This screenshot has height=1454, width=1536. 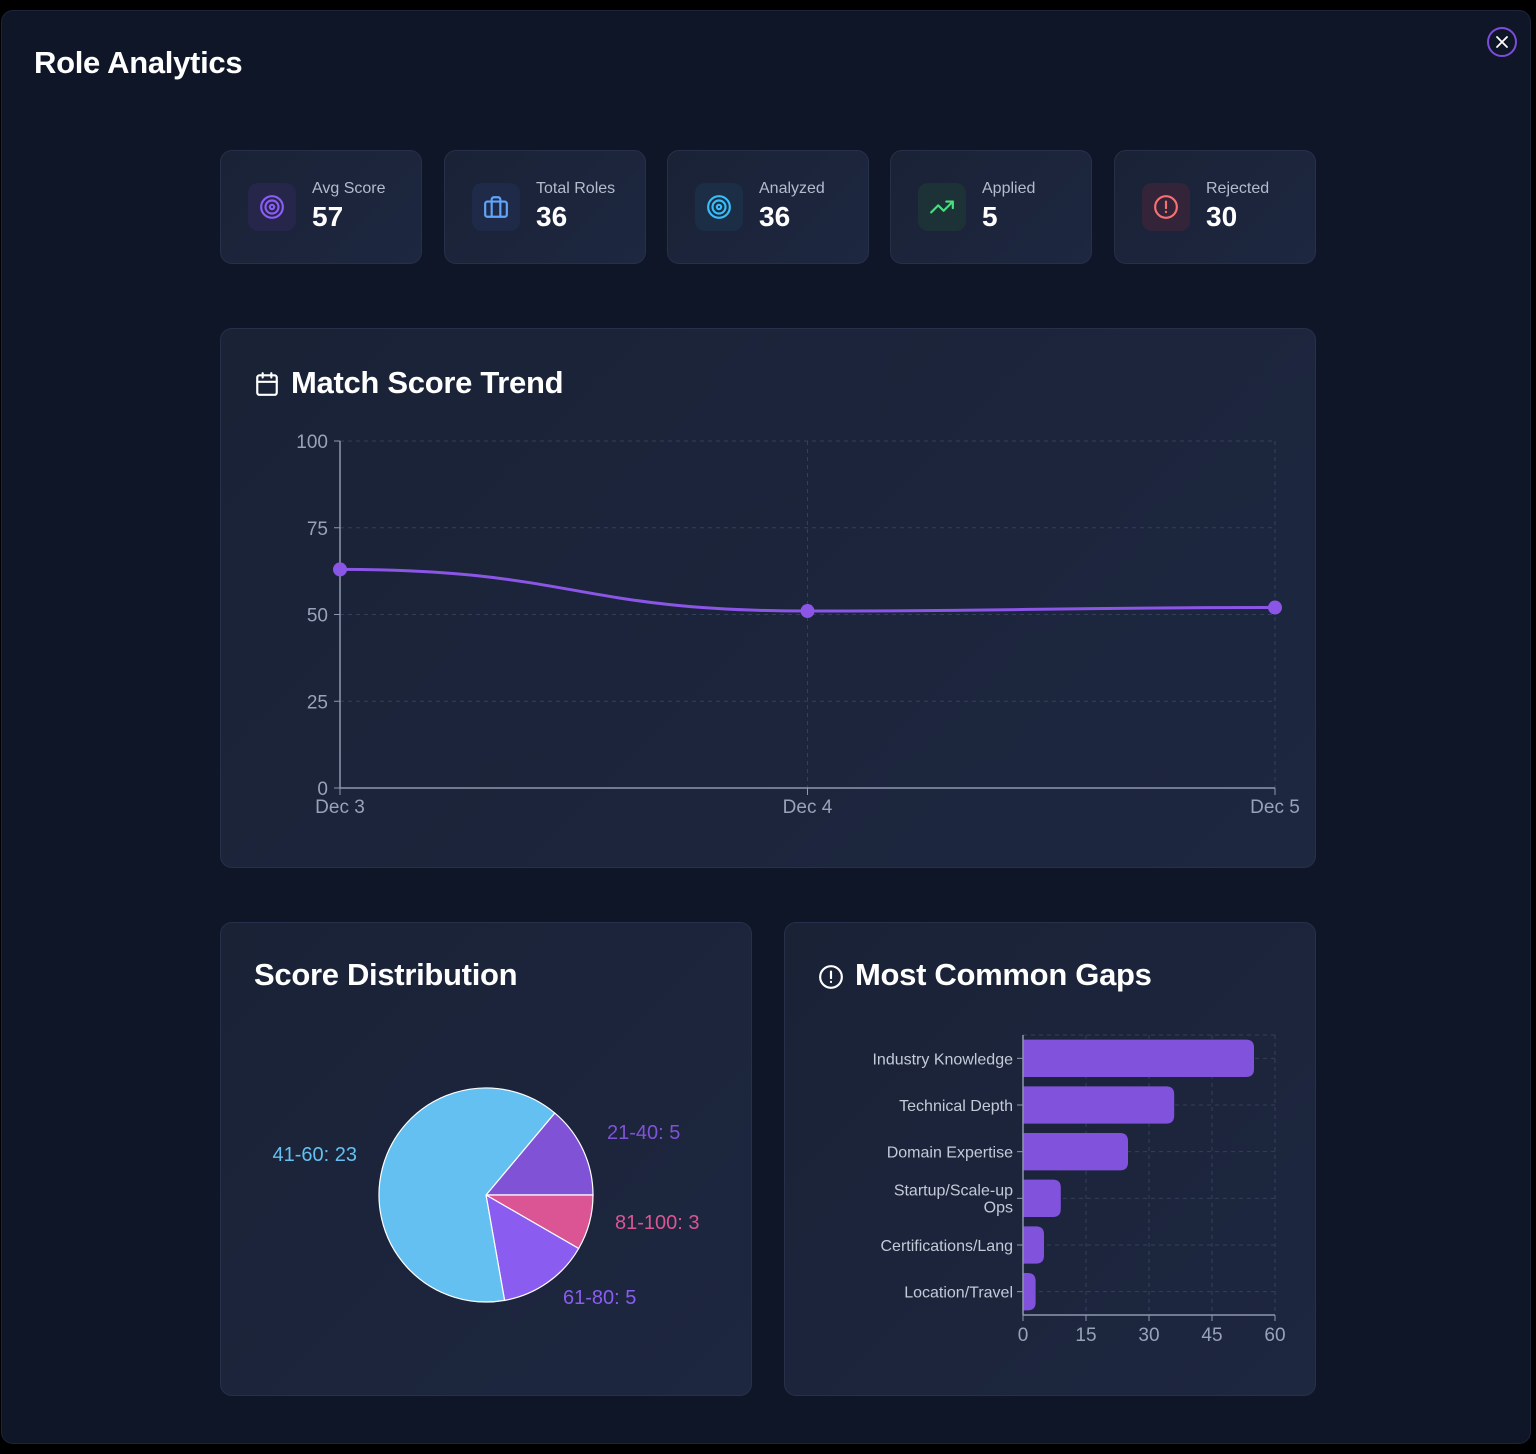 I want to click on pie-label: 41-60: 23, so click(x=314, y=1155).